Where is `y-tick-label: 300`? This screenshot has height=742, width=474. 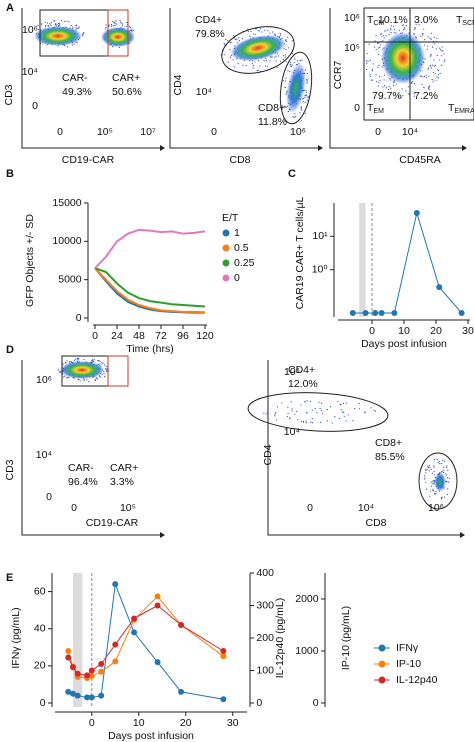 y-tick-label: 300 is located at coordinates (265, 605).